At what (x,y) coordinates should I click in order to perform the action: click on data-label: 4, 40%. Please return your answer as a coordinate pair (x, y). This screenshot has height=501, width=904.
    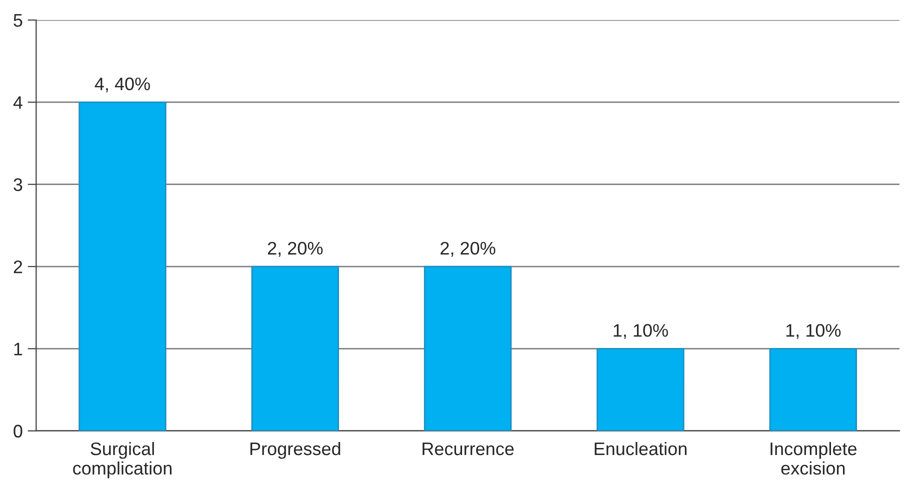
    Looking at the image, I should click on (122, 85).